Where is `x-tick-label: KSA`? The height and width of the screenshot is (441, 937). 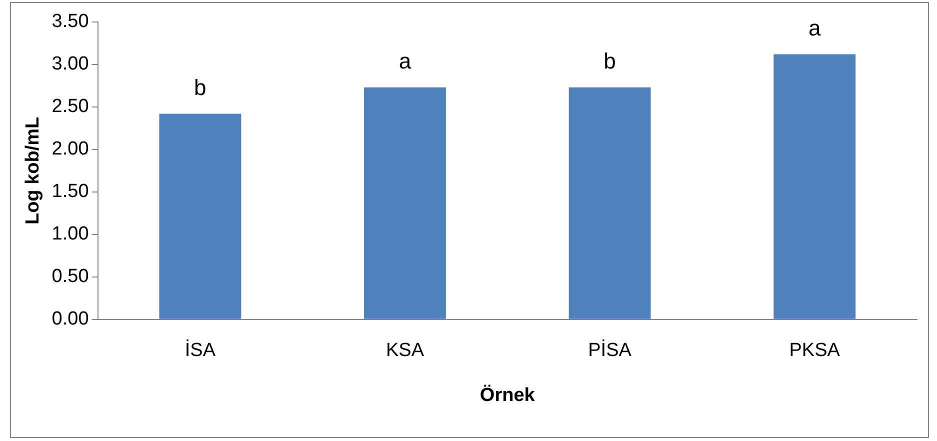 x-tick-label: KSA is located at coordinates (405, 351).